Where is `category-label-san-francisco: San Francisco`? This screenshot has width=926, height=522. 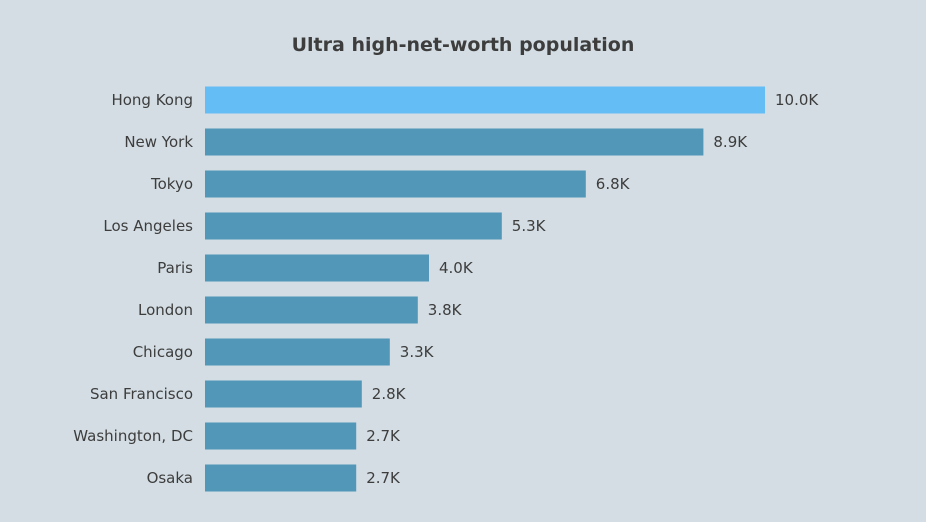
category-label-san-francisco: San Francisco is located at coordinates (141, 394).